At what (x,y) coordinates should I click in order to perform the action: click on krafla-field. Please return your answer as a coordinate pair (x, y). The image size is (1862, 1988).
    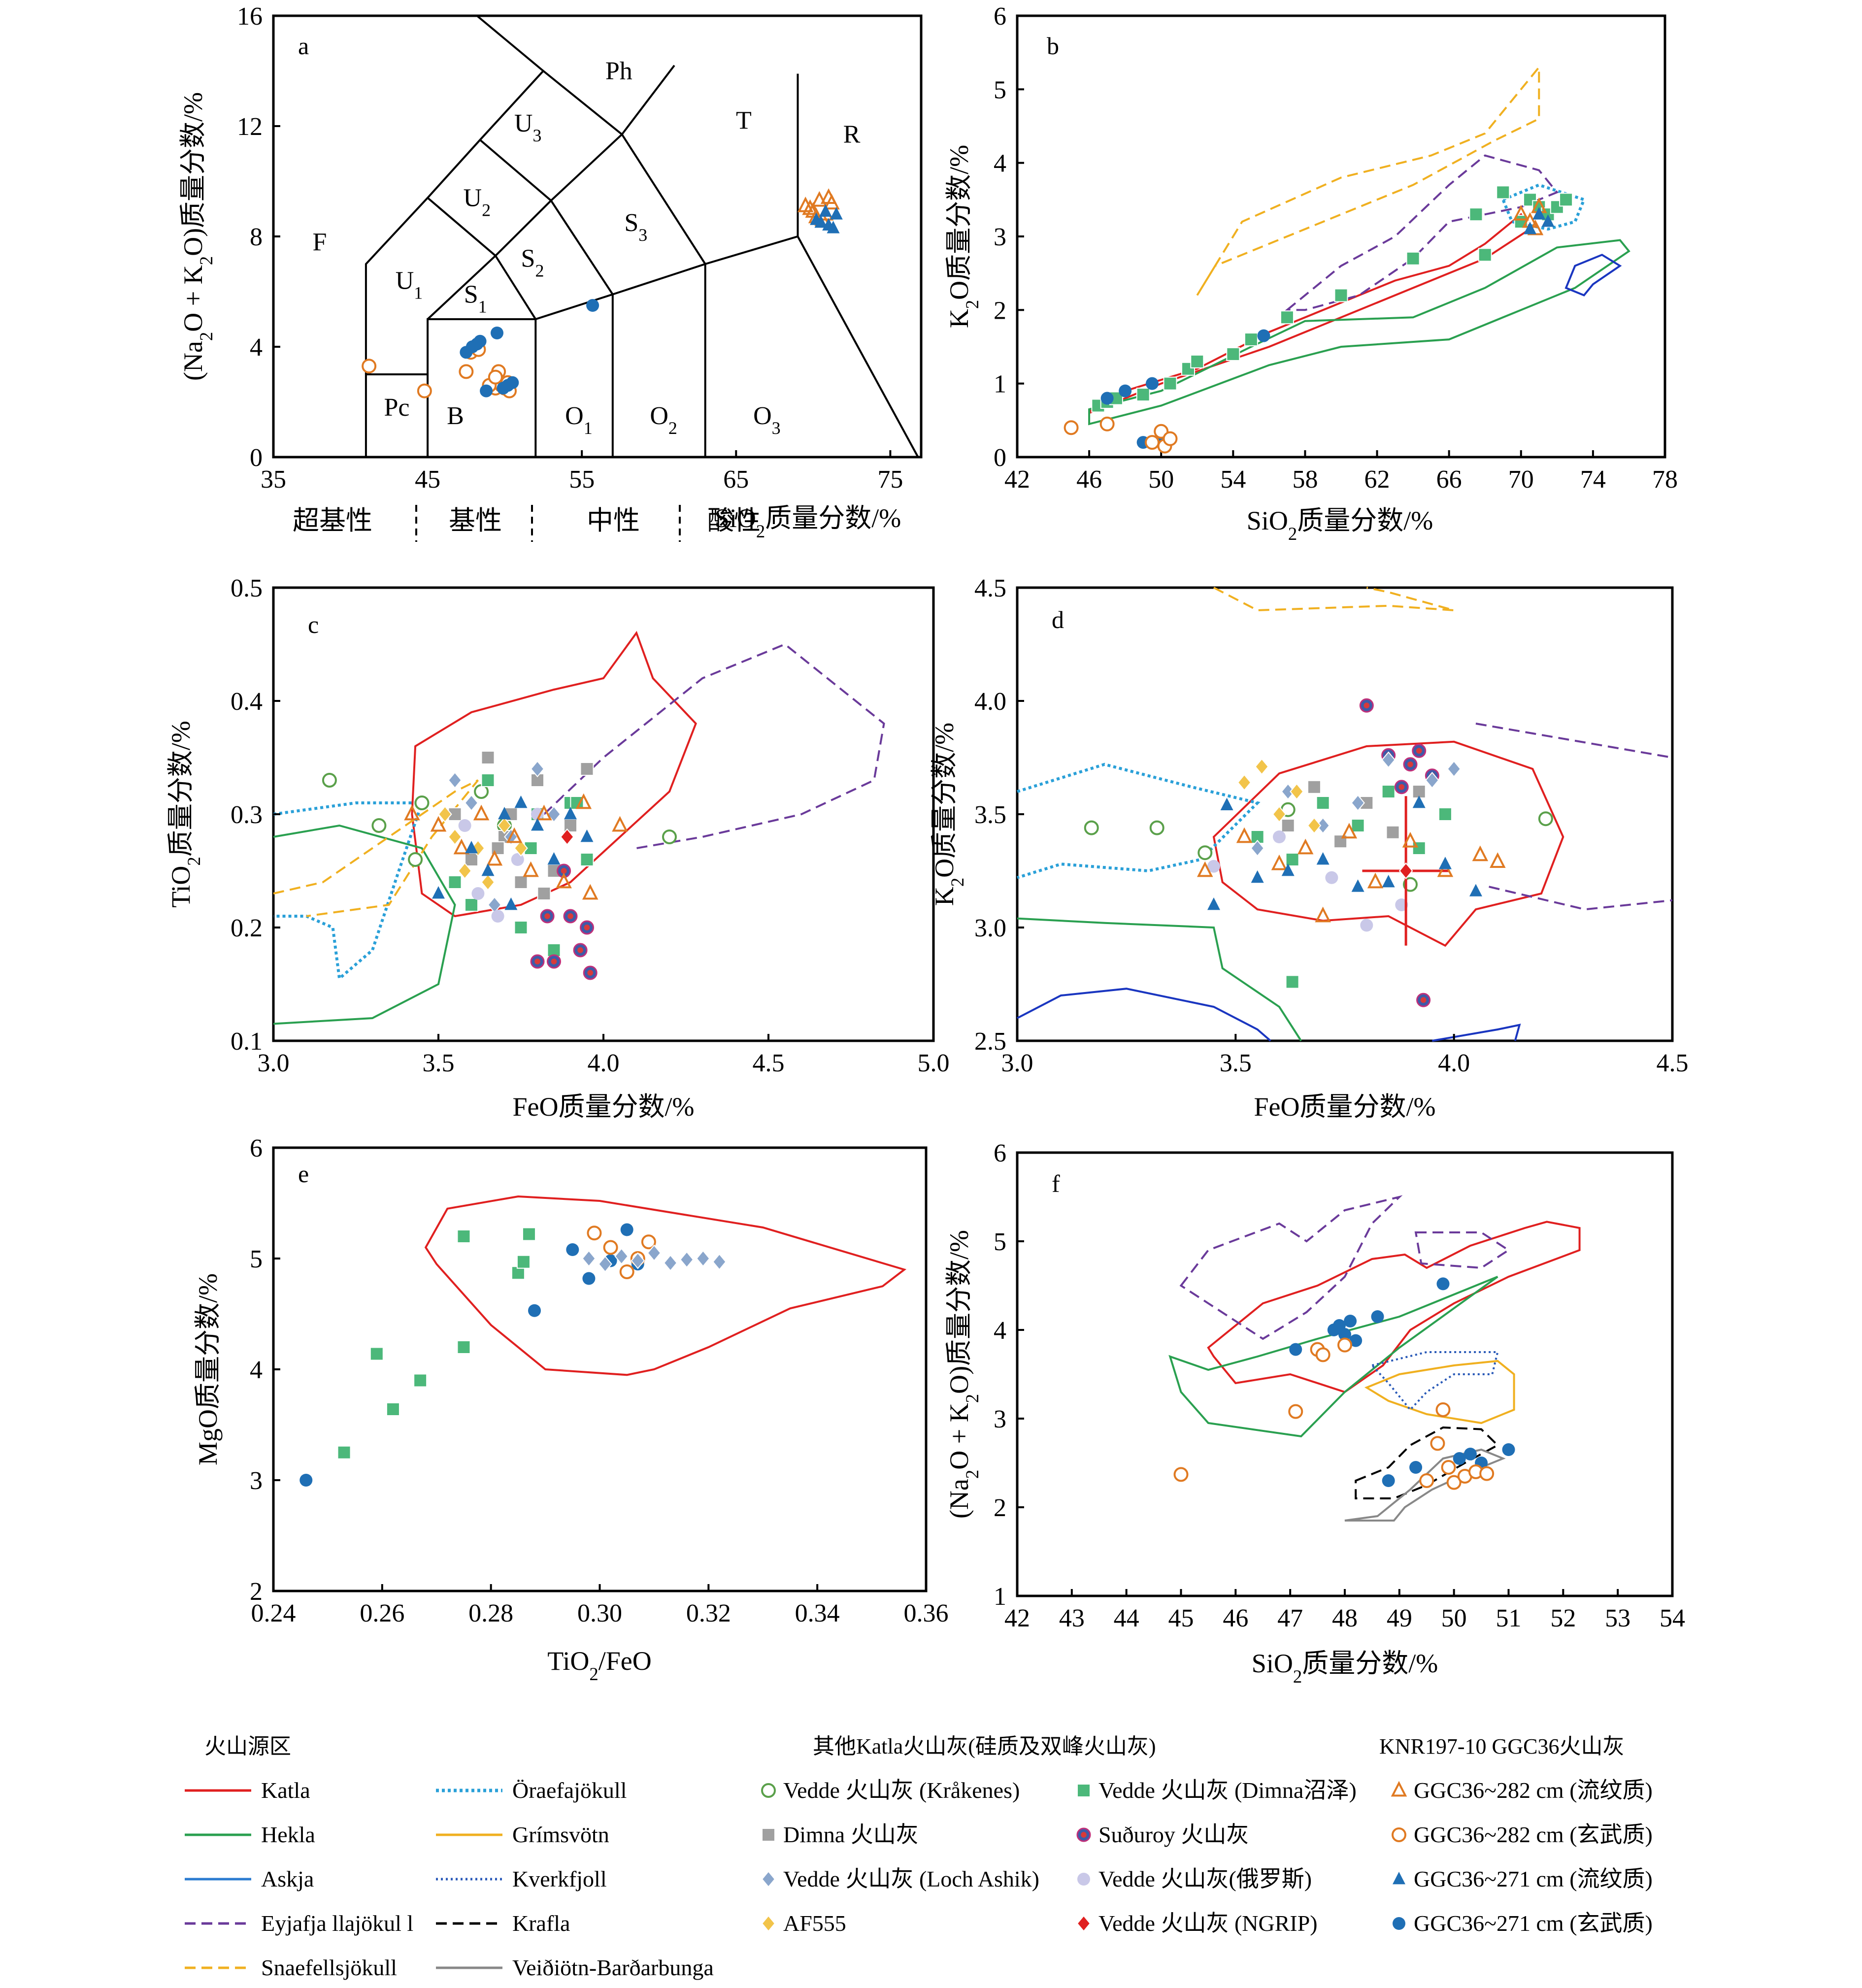
    Looking at the image, I should click on (1427, 1463).